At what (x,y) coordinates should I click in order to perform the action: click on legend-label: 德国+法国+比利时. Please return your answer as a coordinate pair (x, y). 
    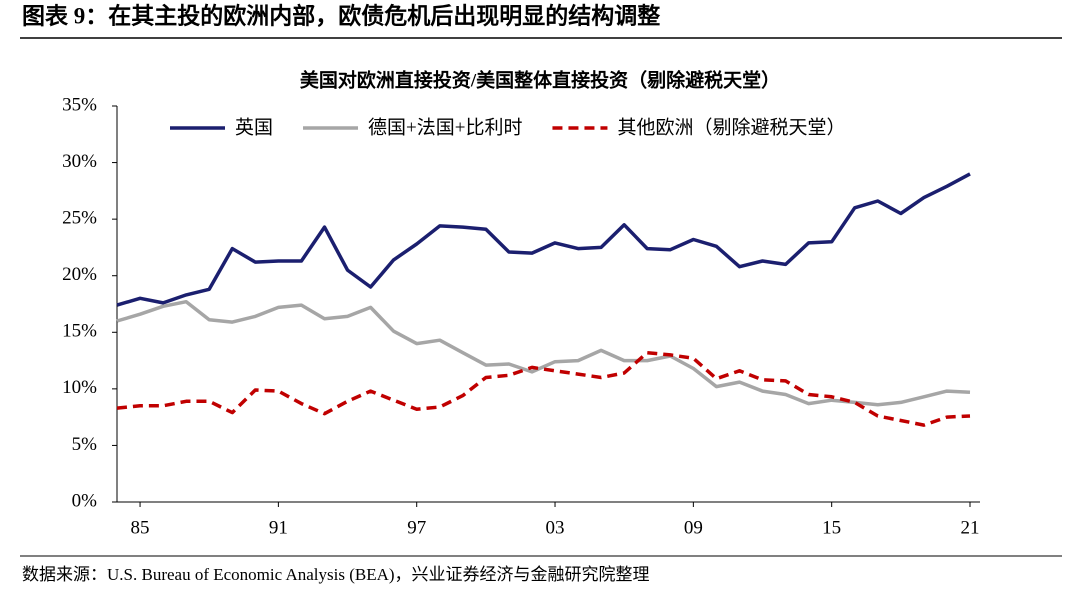
    Looking at the image, I should click on (445, 127).